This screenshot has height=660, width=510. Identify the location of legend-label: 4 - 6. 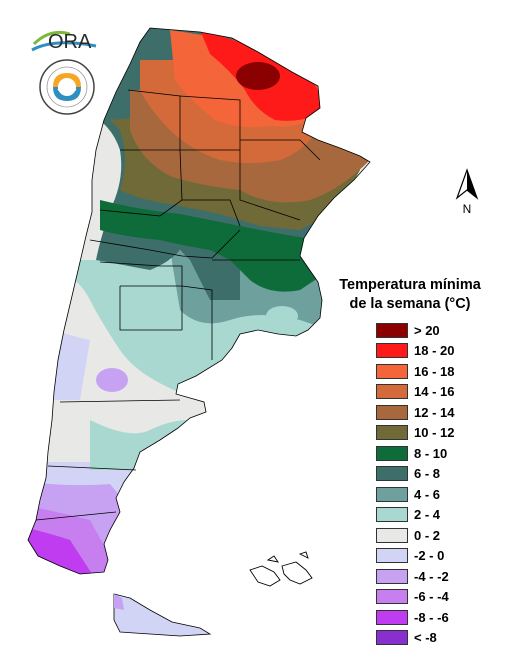
(427, 494).